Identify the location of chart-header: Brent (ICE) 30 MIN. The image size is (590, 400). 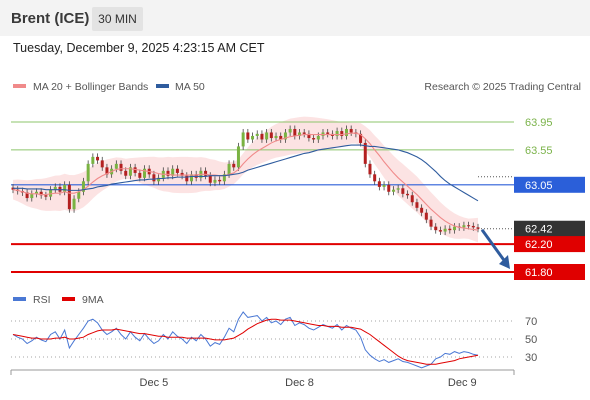
(295, 18).